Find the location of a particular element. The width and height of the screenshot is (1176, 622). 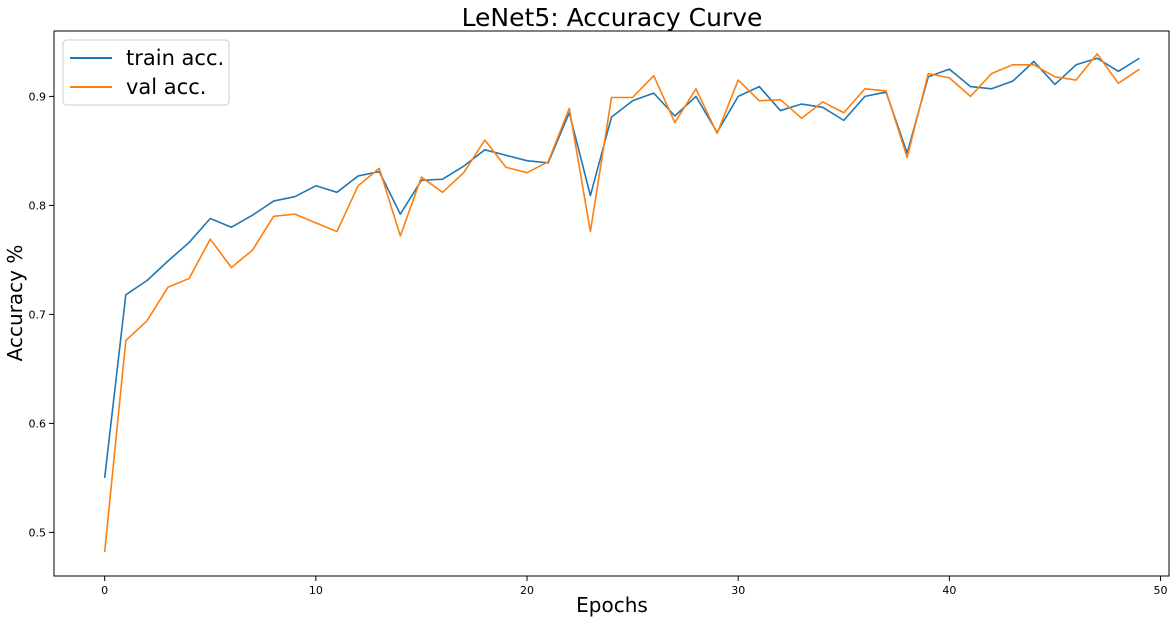

x-tick-label: 40 is located at coordinates (949, 590).